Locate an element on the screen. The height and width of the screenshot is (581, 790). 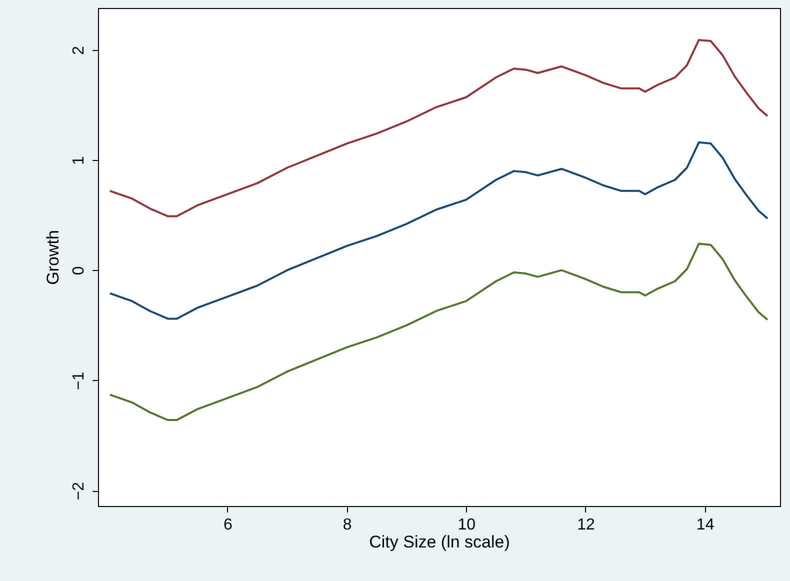
y-tick-label: −2 is located at coordinates (79, 491).